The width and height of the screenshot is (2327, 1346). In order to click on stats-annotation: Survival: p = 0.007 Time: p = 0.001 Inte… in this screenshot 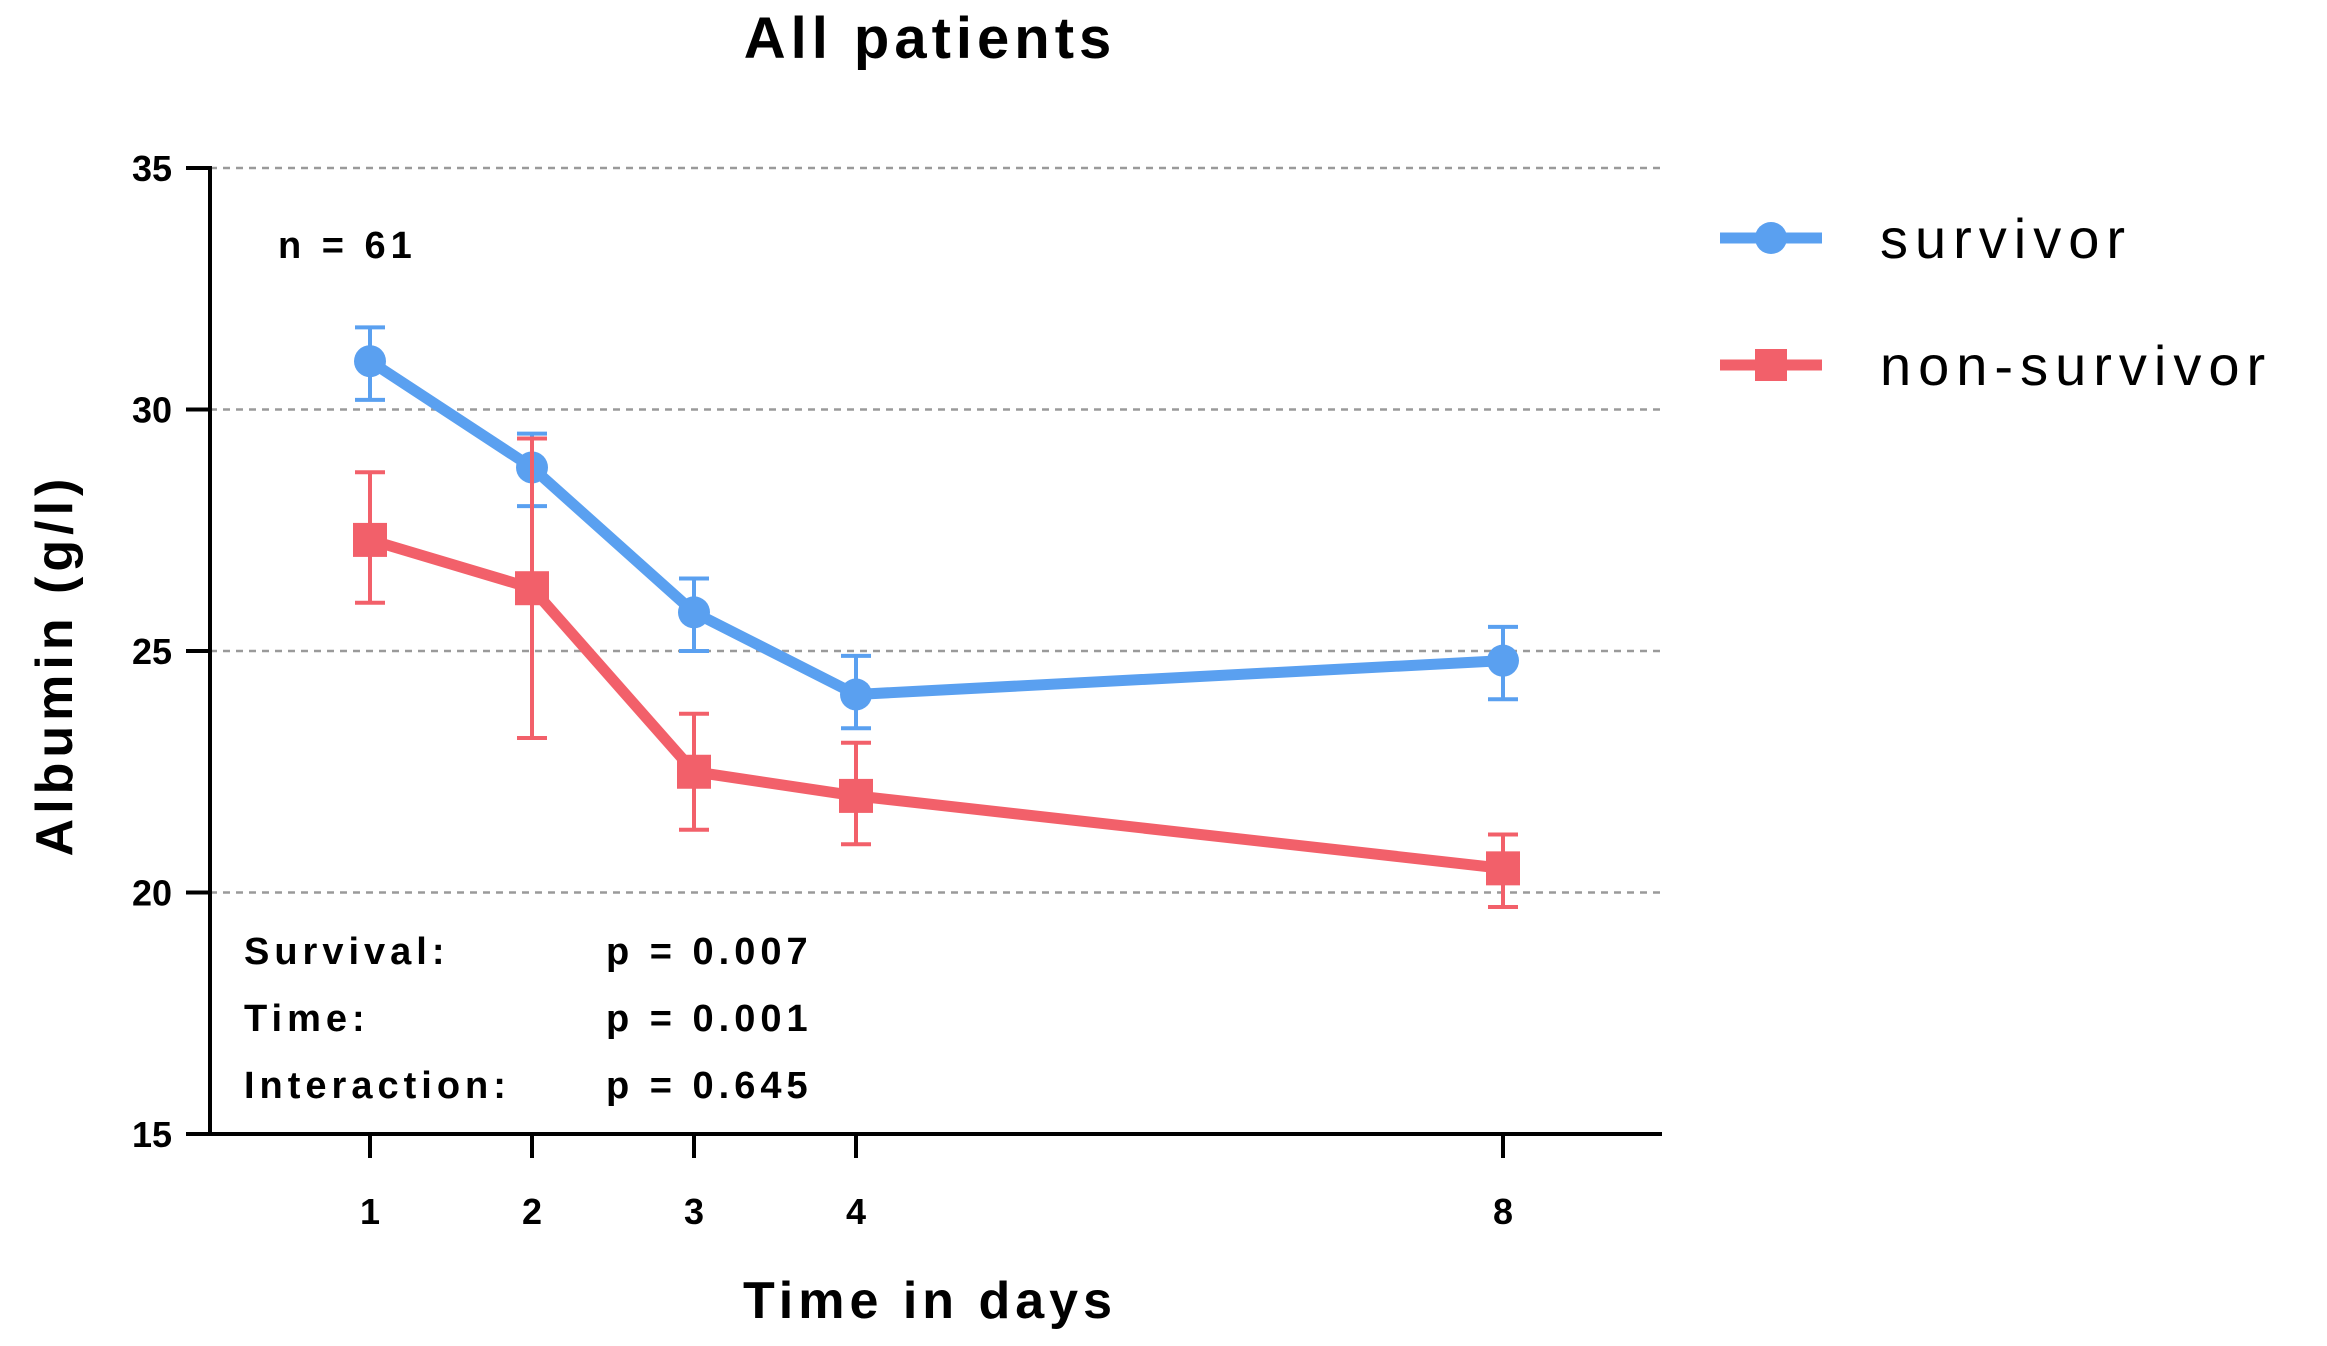, I will do `click(528, 1019)`.